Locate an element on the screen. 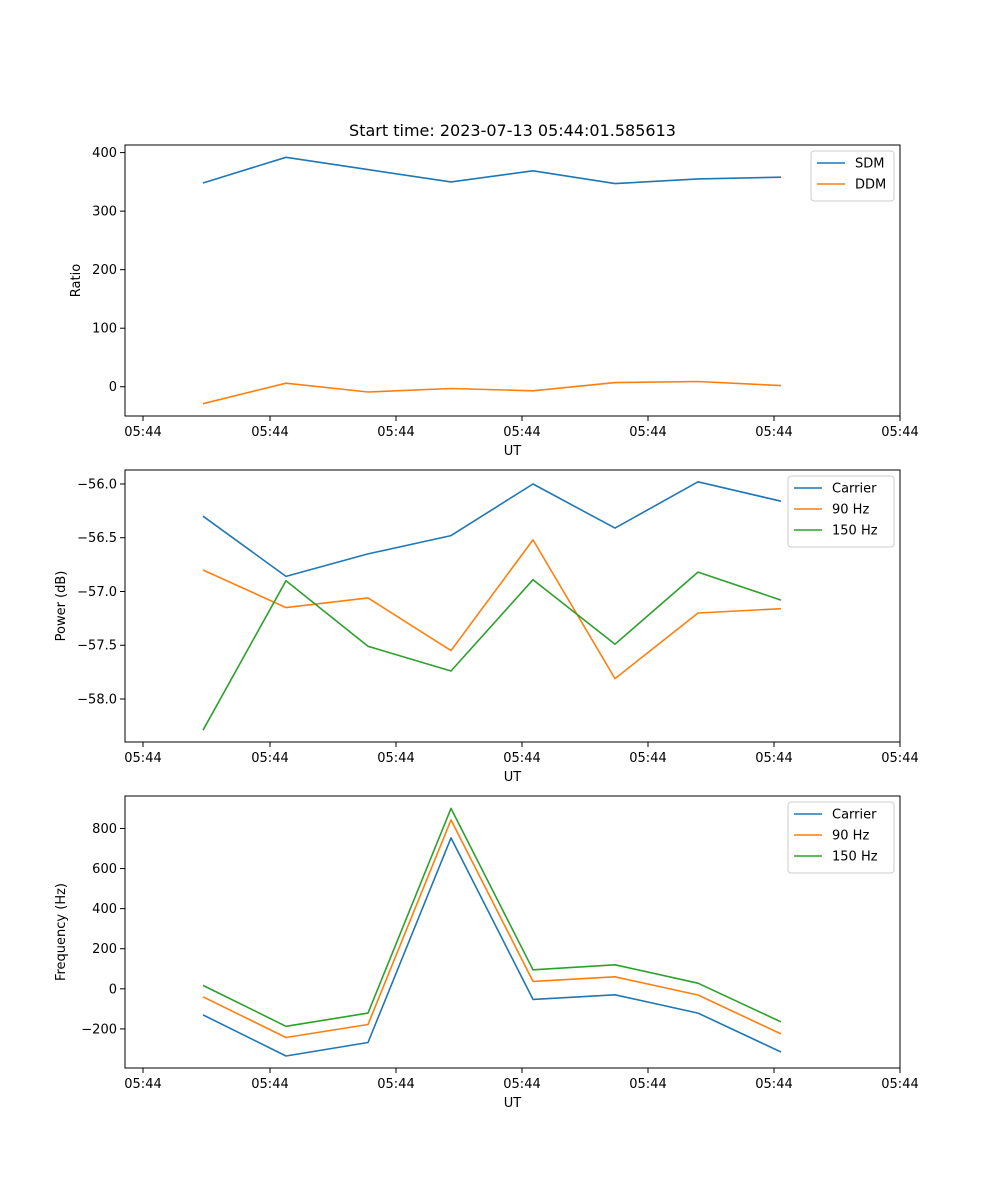 This screenshot has width=1000, height=1200. y-tick-label: −56.0 is located at coordinates (97, 484).